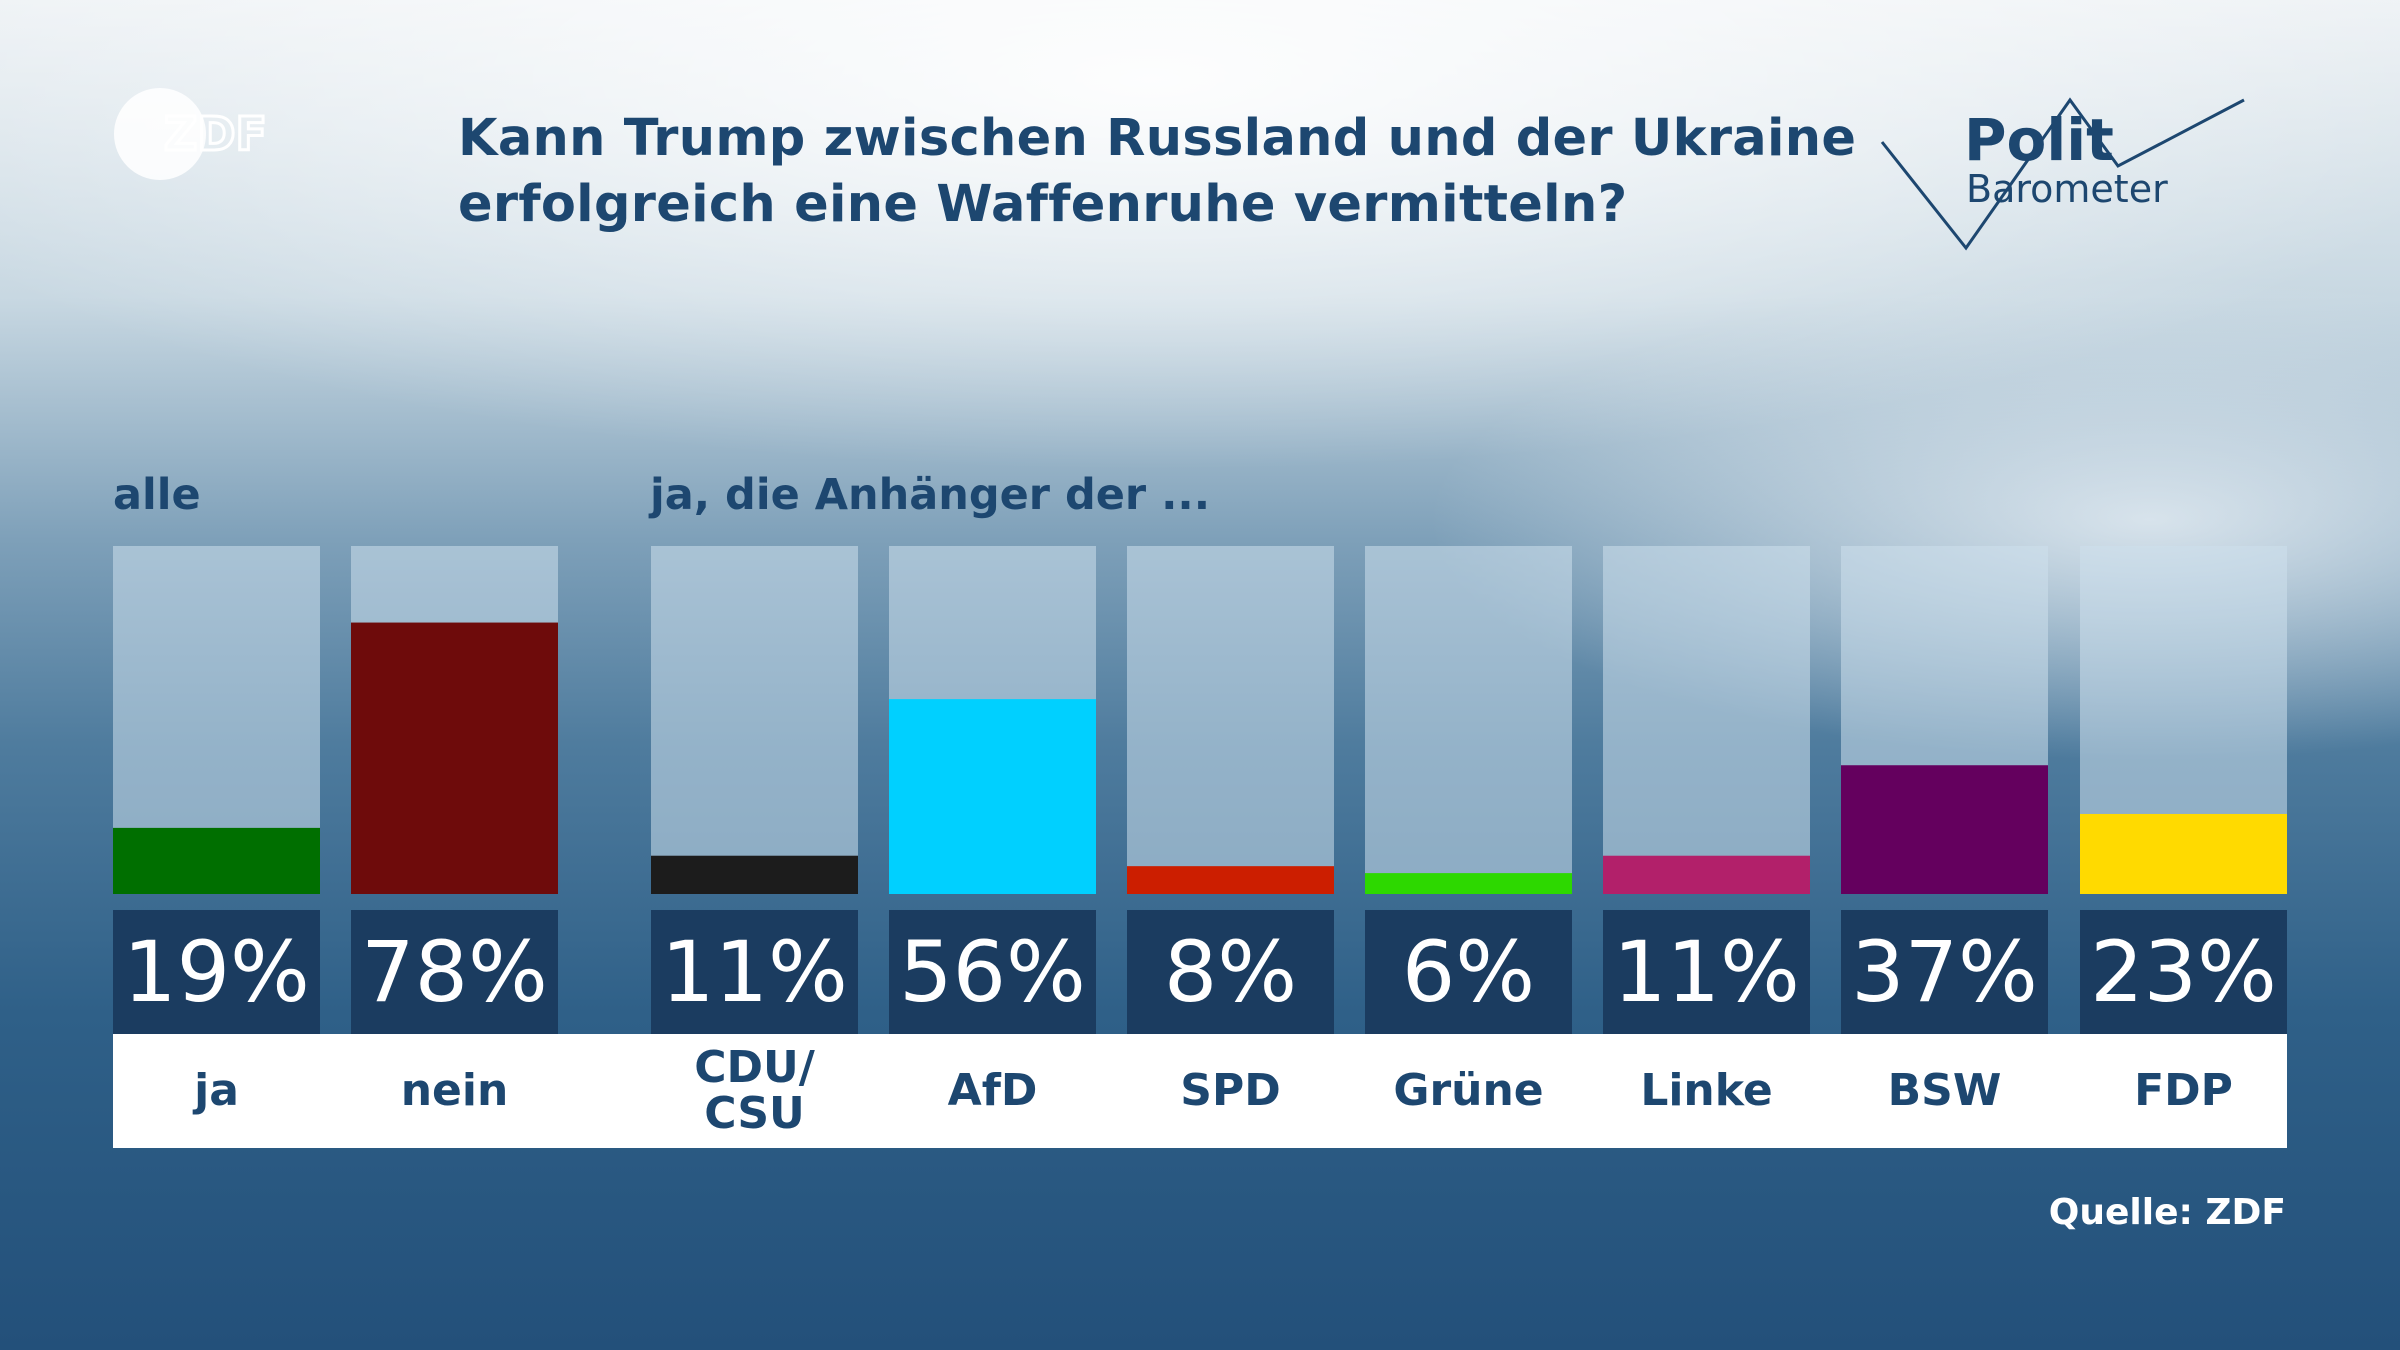 This screenshot has height=1350, width=2400. I want to click on value-label-nein: 78%, so click(454, 972).